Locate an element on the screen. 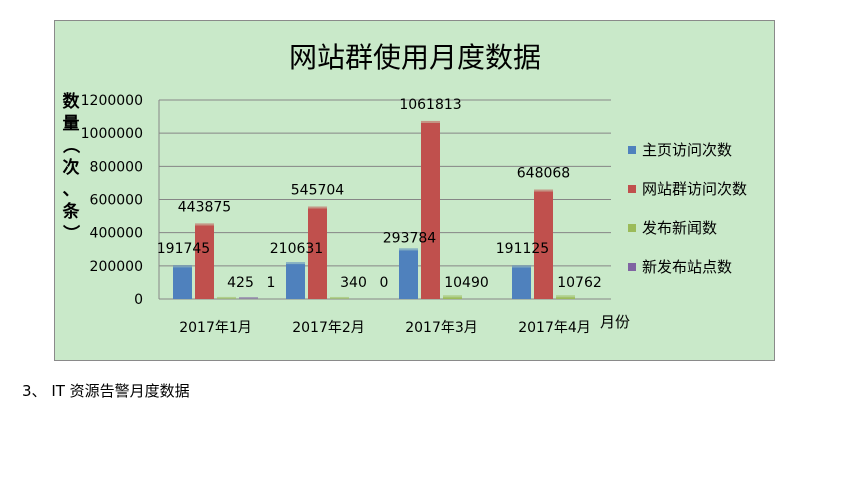 The width and height of the screenshot is (865, 484). legend-label: 发布新闻数 is located at coordinates (679, 228).